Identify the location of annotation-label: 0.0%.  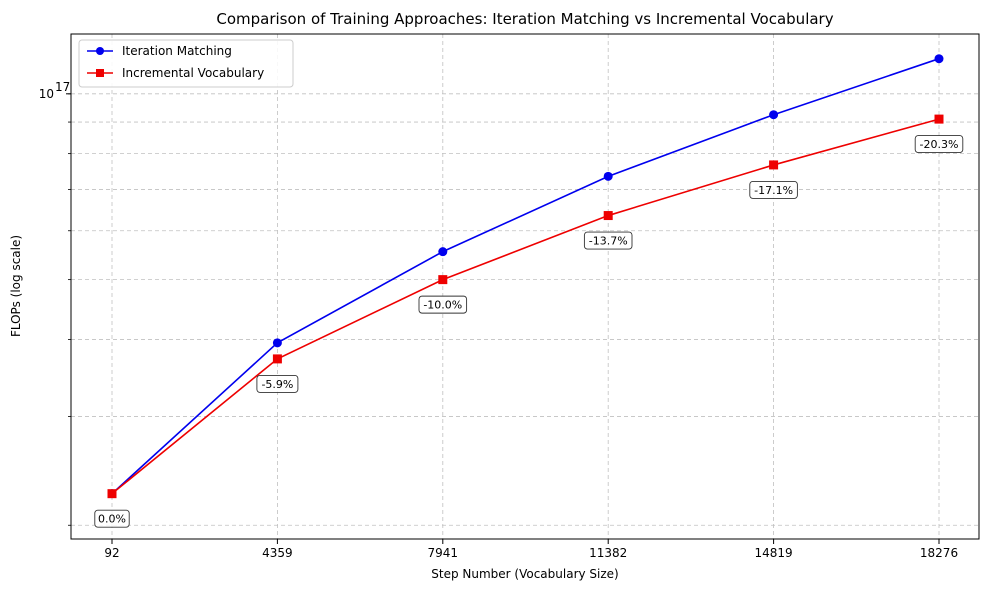
(112, 519).